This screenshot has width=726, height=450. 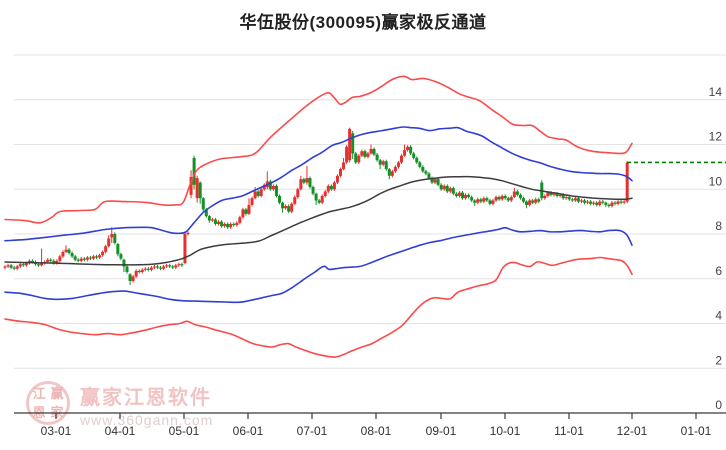 I want to click on brand-seal-icon: 江赢恩家, so click(x=48, y=403).